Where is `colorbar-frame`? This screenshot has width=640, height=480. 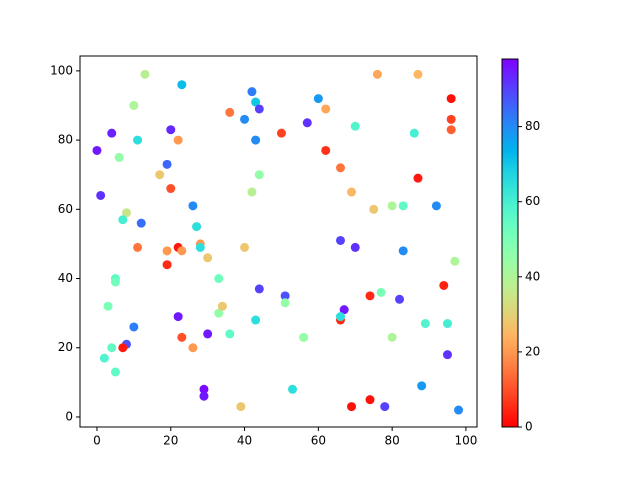 colorbar-frame is located at coordinates (510, 243).